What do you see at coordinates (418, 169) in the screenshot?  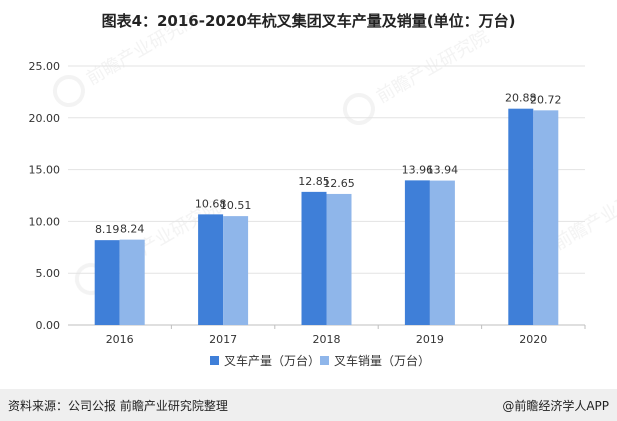 I see `data-label: 13.96` at bounding box center [418, 169].